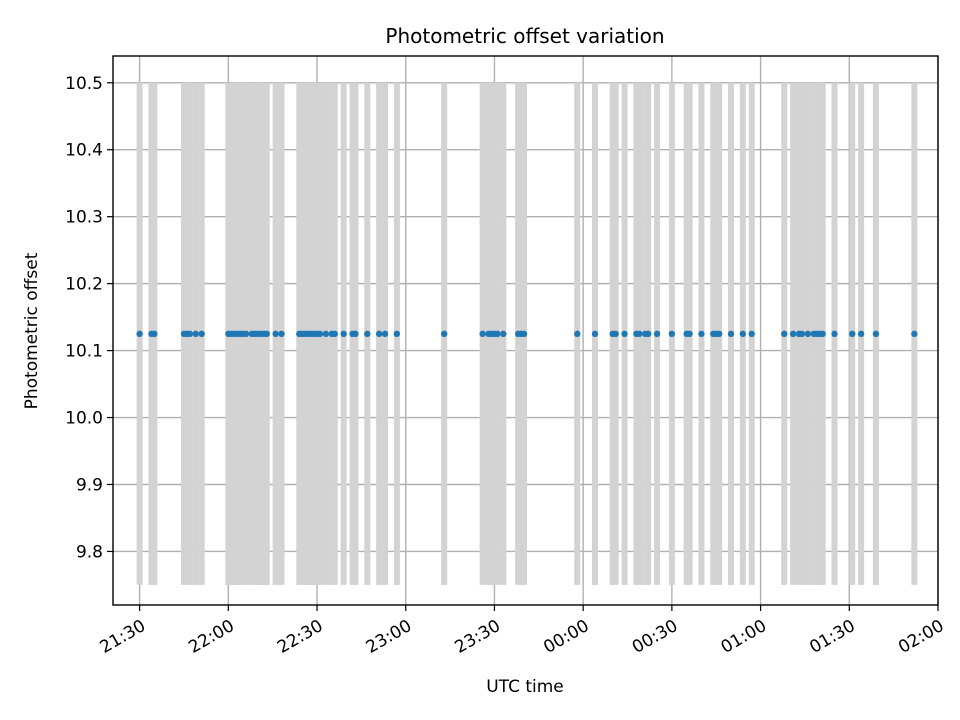 Image resolution: width=960 pixels, height=720 pixels. What do you see at coordinates (89, 485) in the screenshot?
I see `y-tick-label: 9.9` at bounding box center [89, 485].